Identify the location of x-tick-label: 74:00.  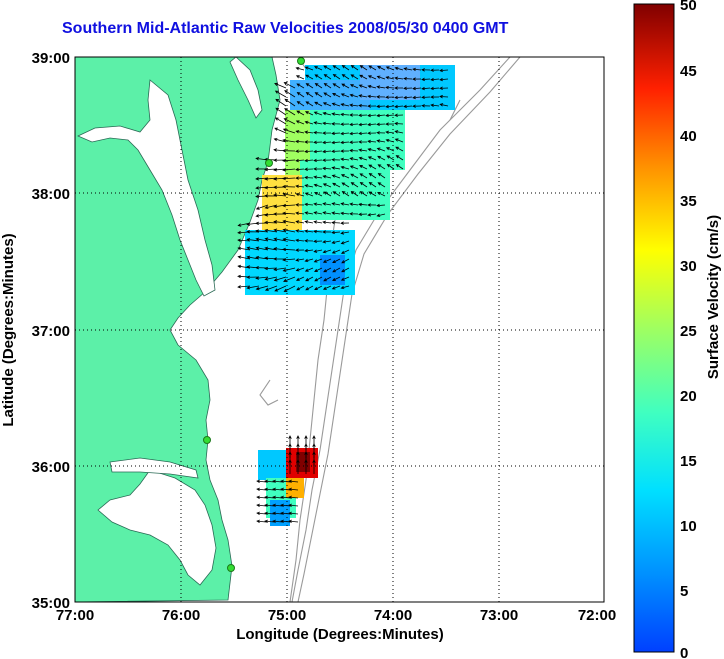
(393, 615).